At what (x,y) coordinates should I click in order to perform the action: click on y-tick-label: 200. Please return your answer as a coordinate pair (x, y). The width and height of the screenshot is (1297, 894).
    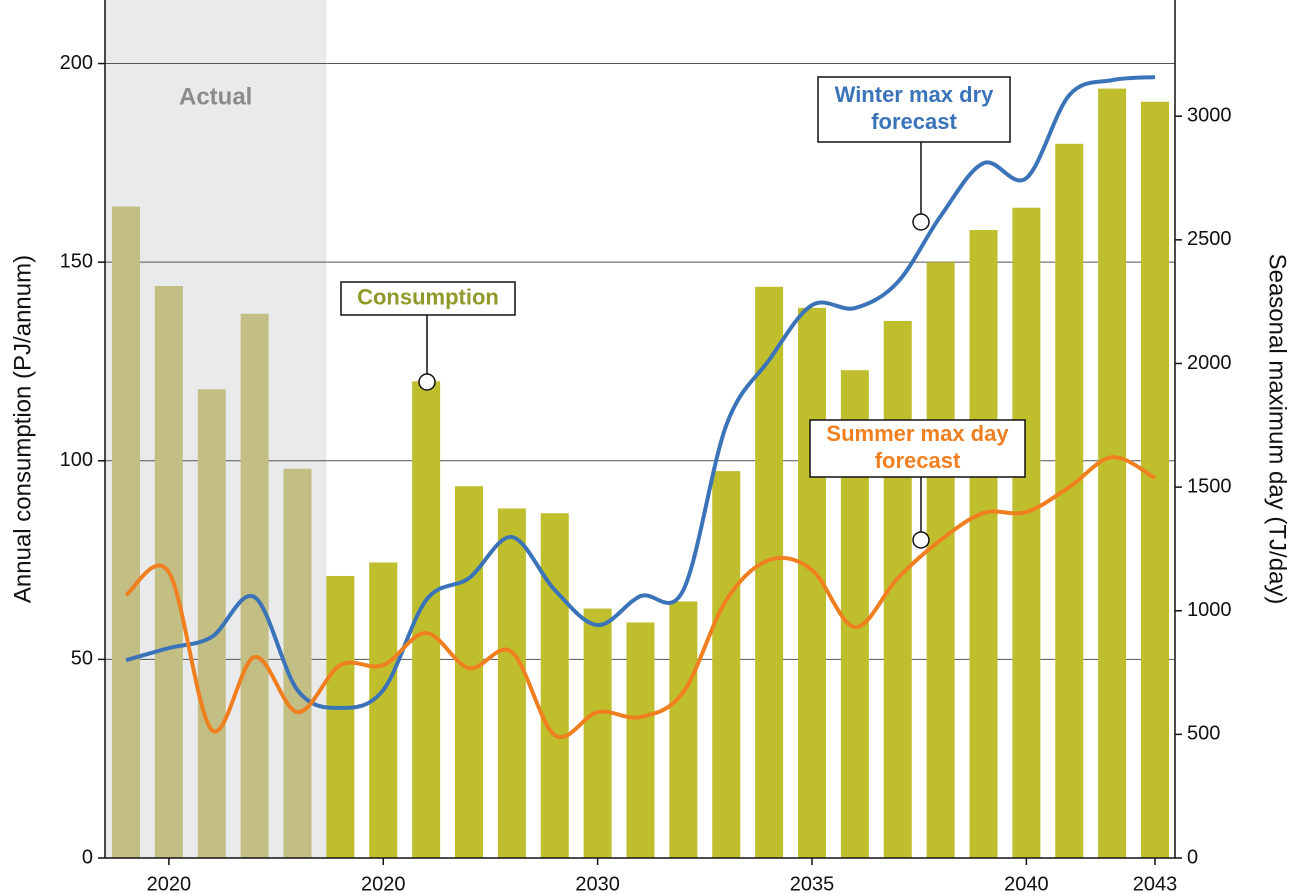
    Looking at the image, I should click on (76, 63).